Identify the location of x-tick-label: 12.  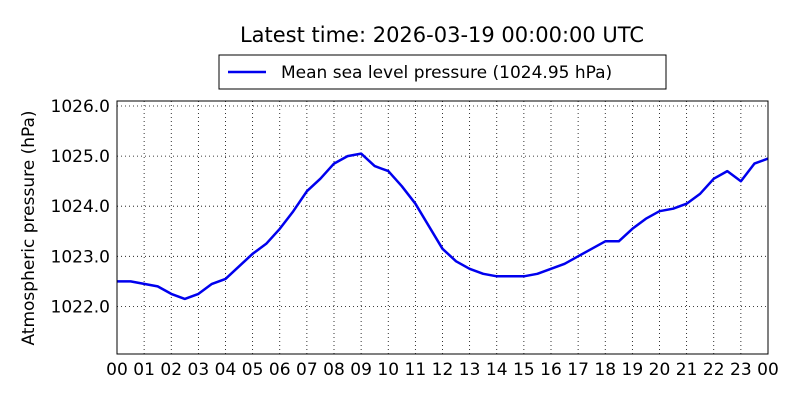
(443, 370).